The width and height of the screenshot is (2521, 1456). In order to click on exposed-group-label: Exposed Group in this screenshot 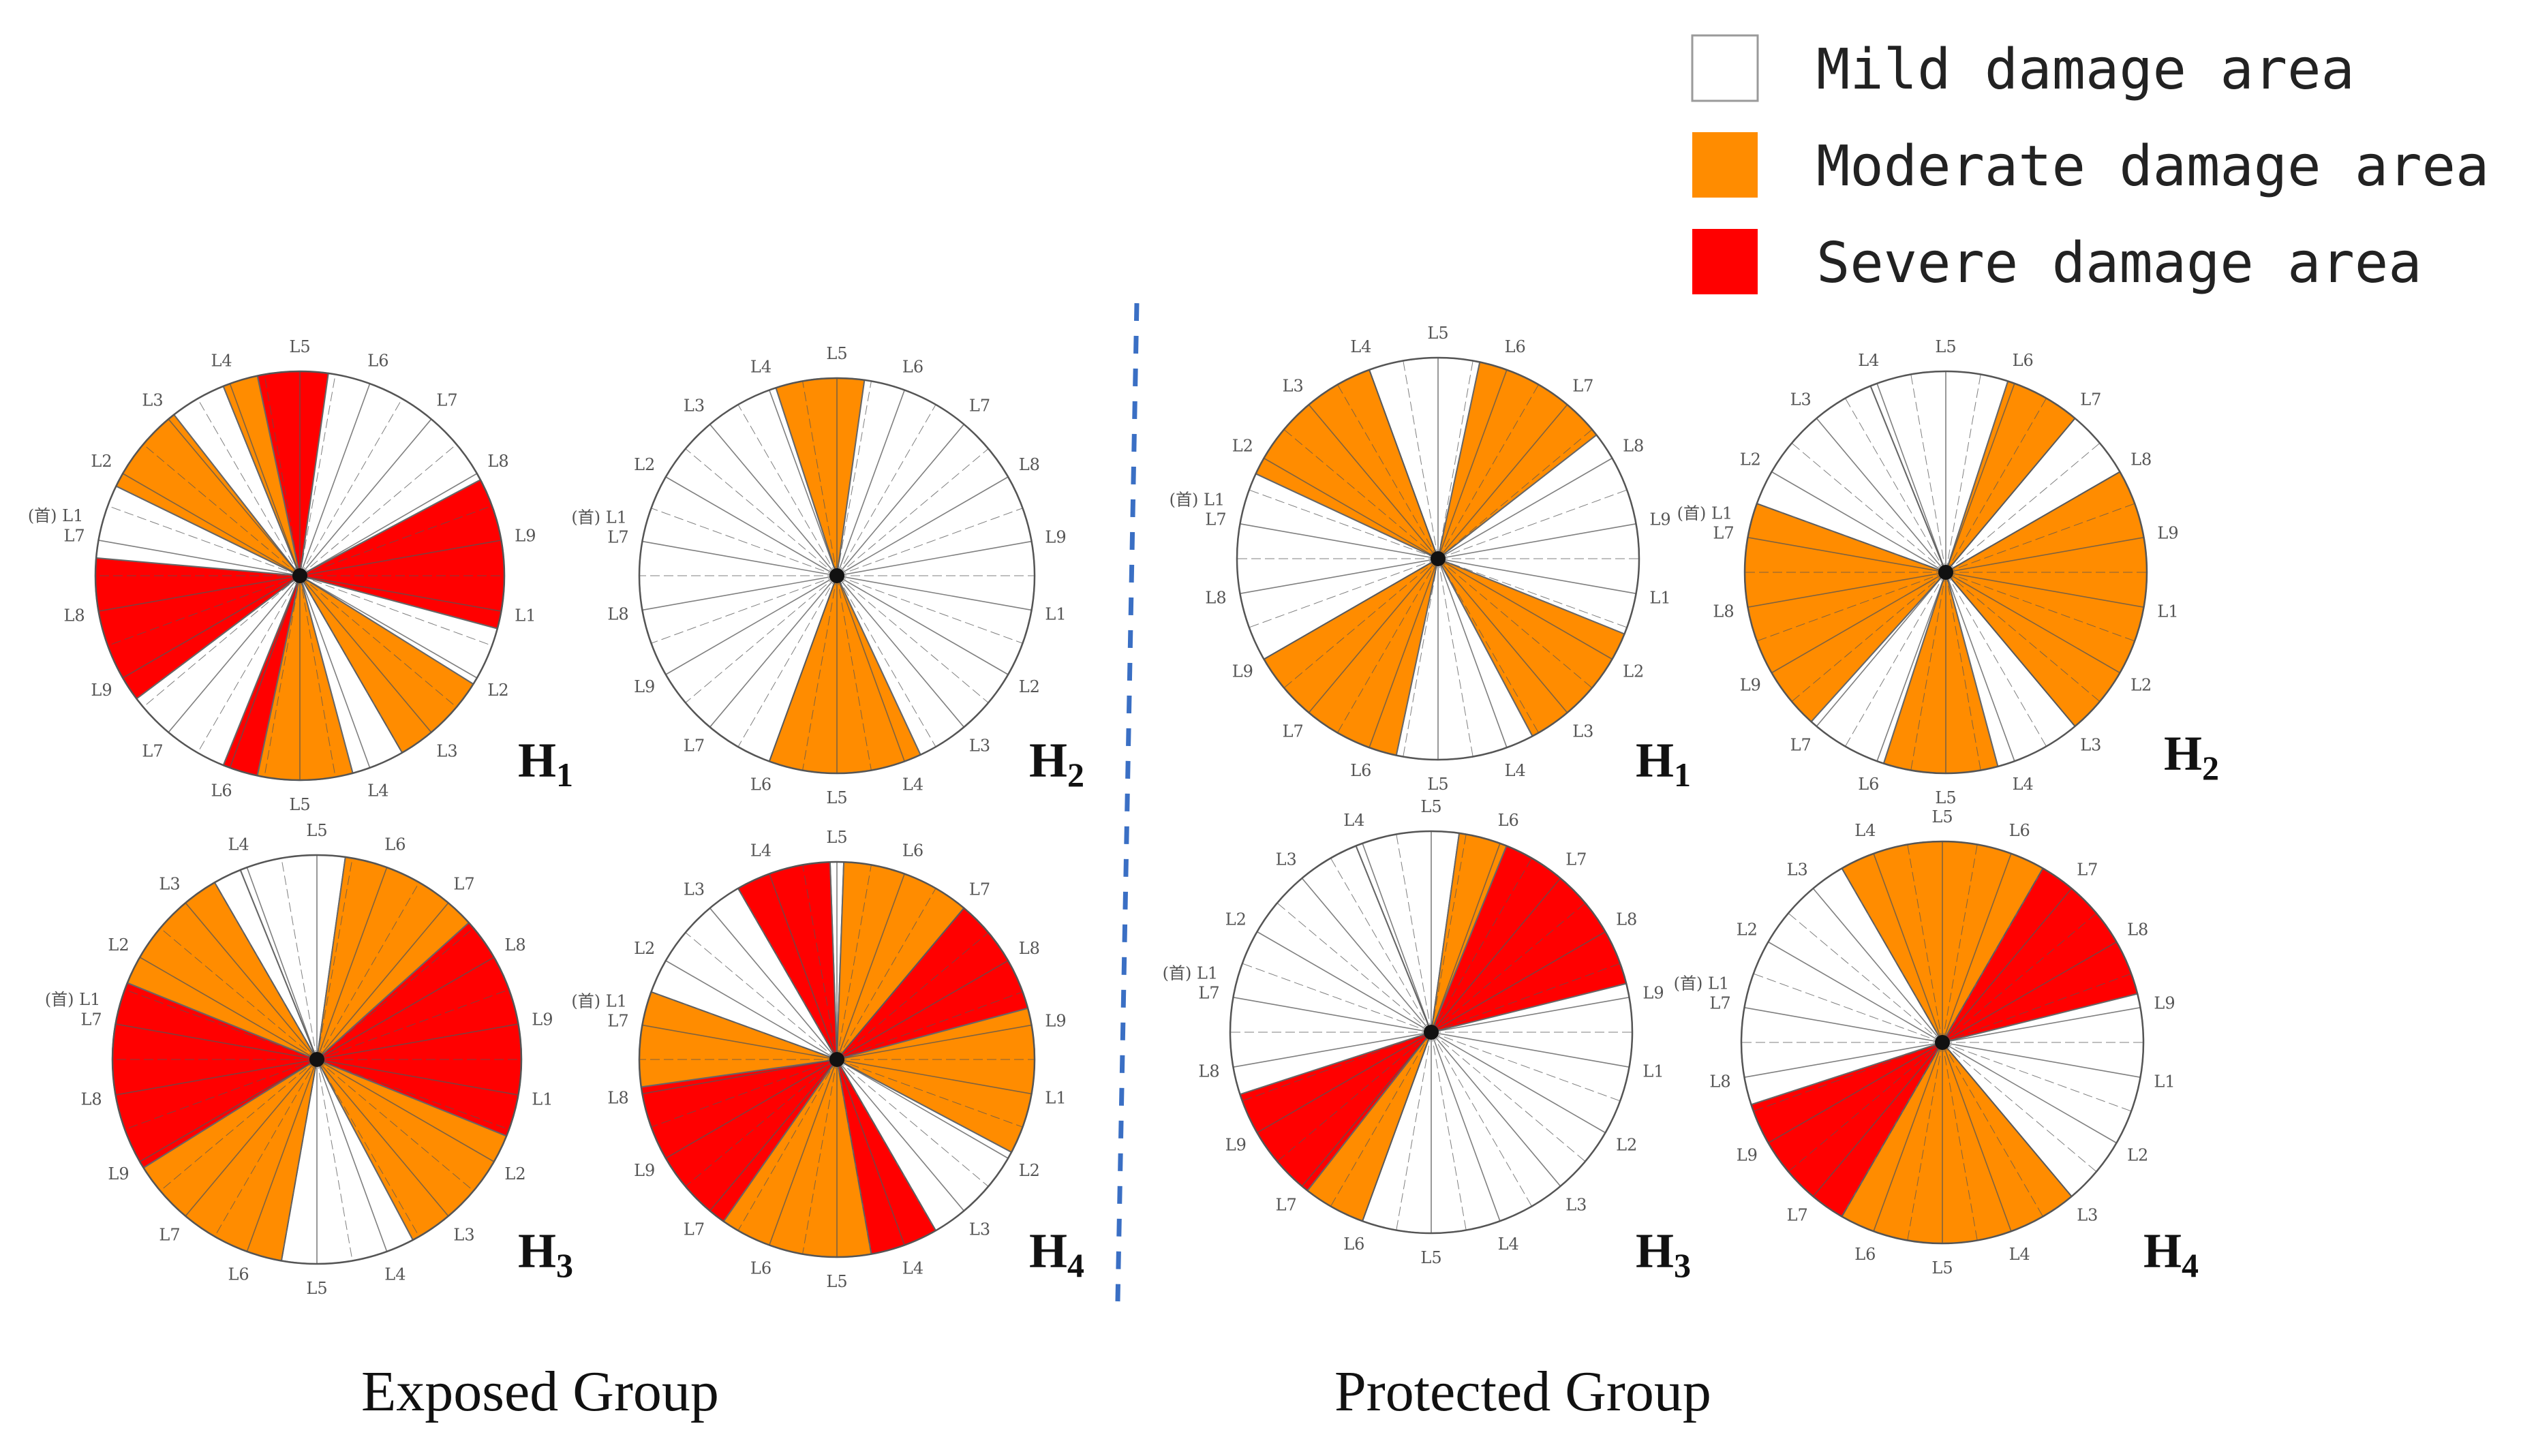, I will do `click(540, 1391)`.